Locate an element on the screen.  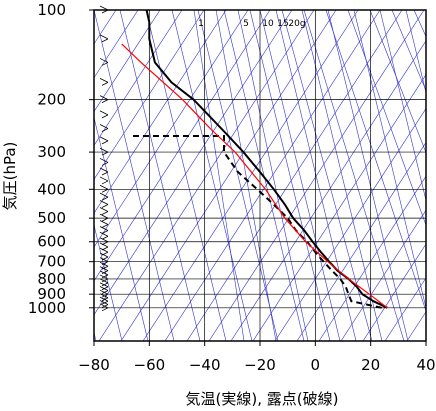
y-tick-label: 600 is located at coordinates (51, 242).